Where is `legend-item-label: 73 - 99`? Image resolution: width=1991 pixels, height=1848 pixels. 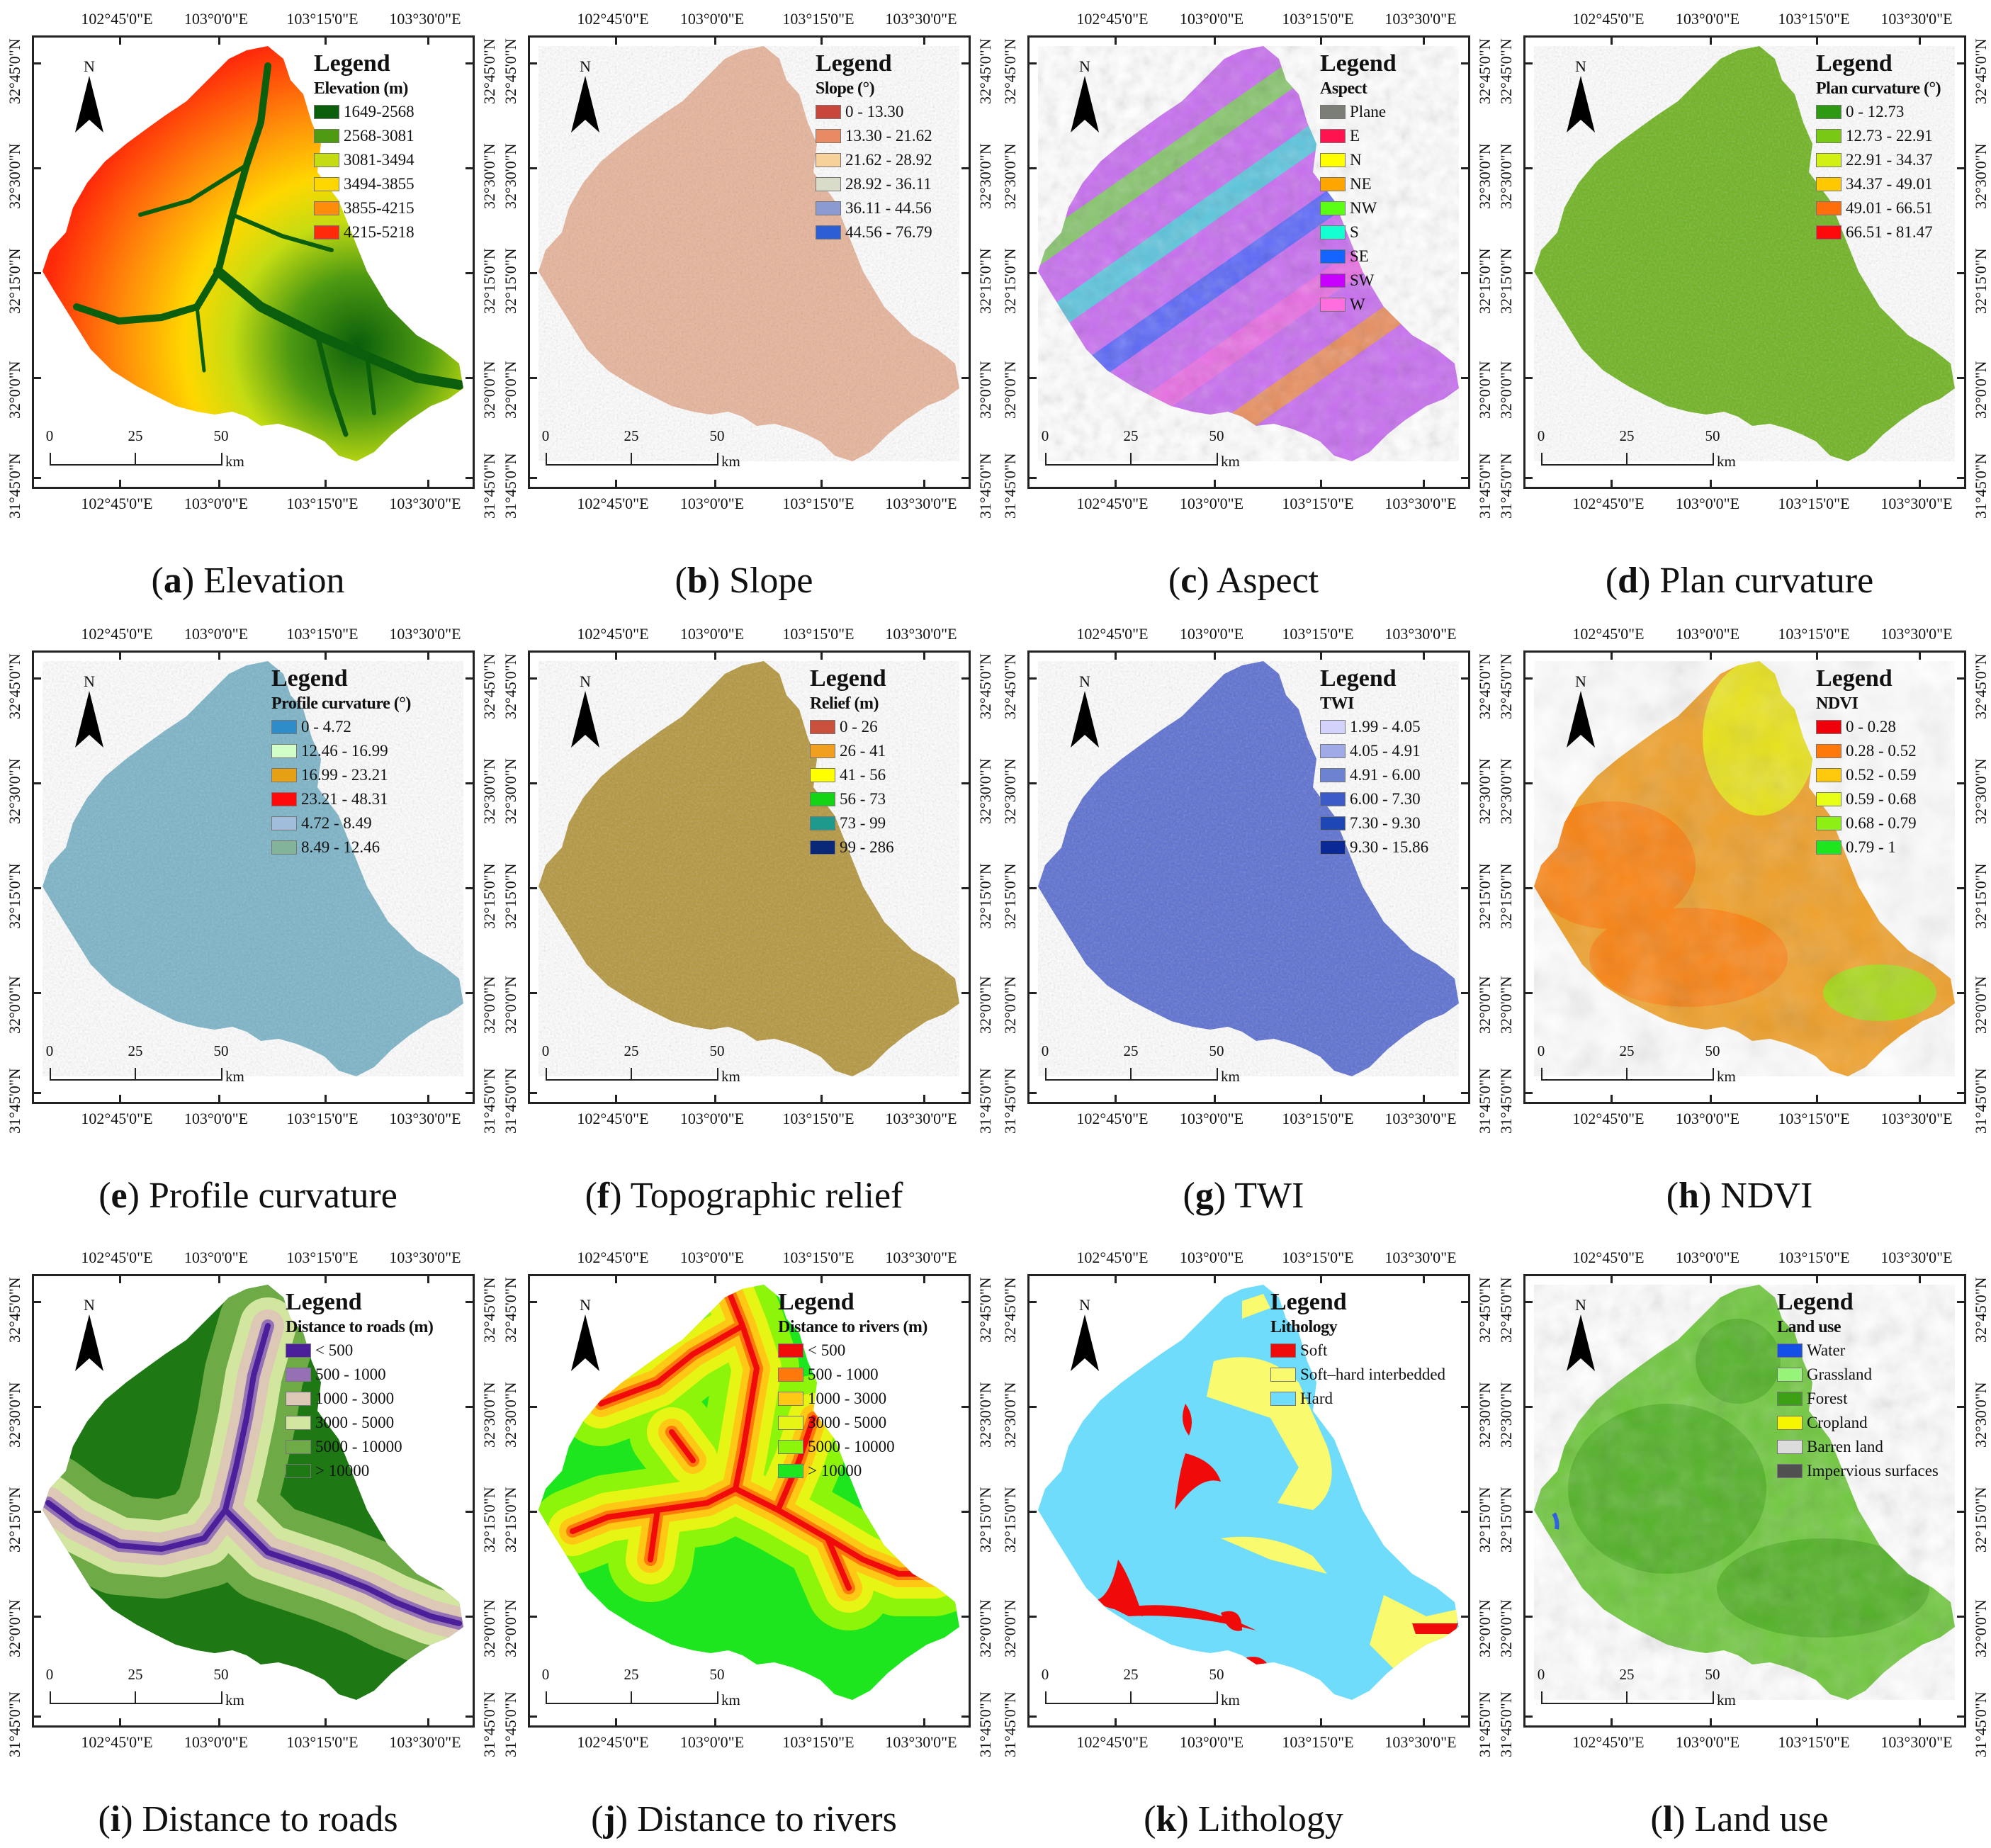
legend-item-label: 73 - 99 is located at coordinates (863, 823).